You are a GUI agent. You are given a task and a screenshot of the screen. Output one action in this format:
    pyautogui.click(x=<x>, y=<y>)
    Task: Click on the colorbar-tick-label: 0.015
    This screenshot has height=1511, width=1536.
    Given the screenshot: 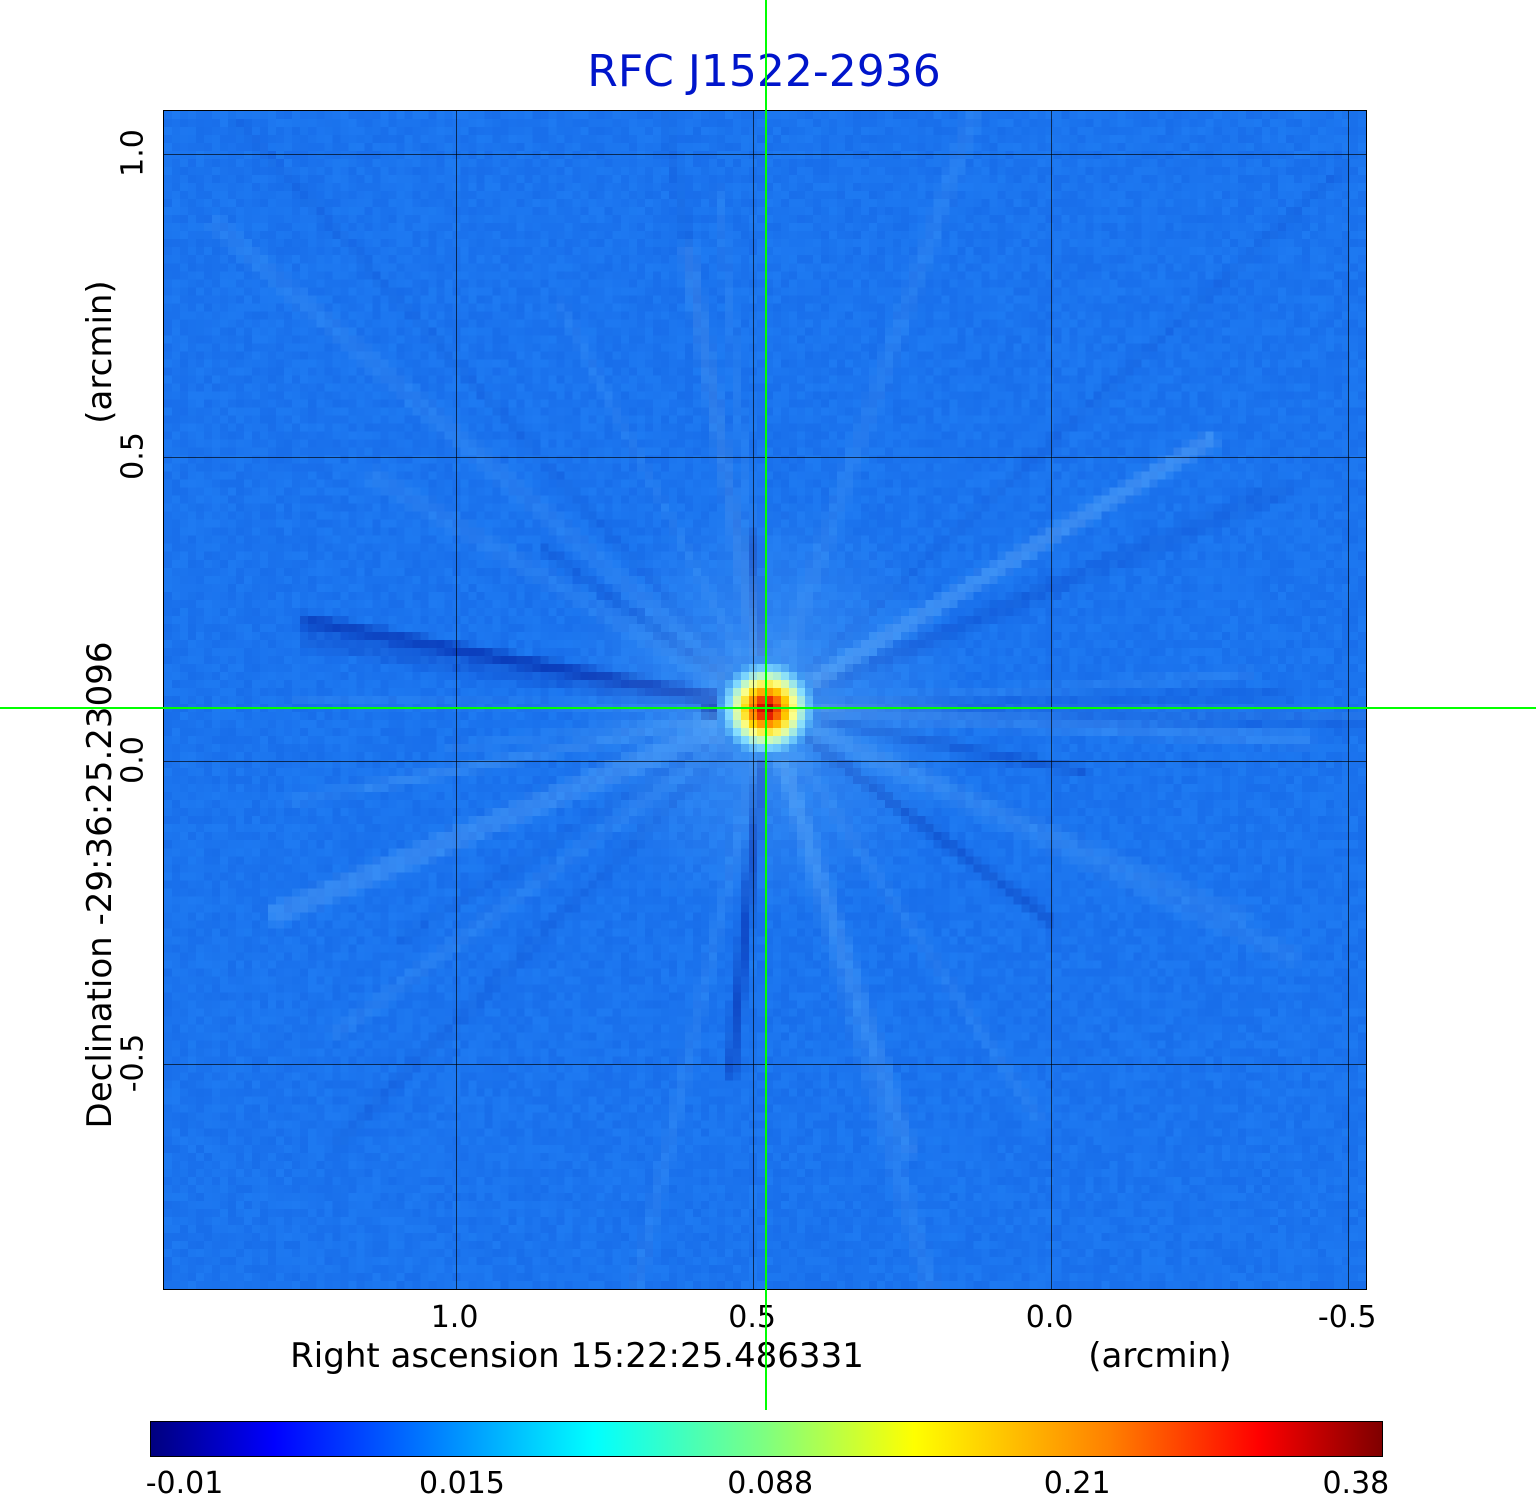 What is the action you would take?
    pyautogui.click(x=461, y=1483)
    